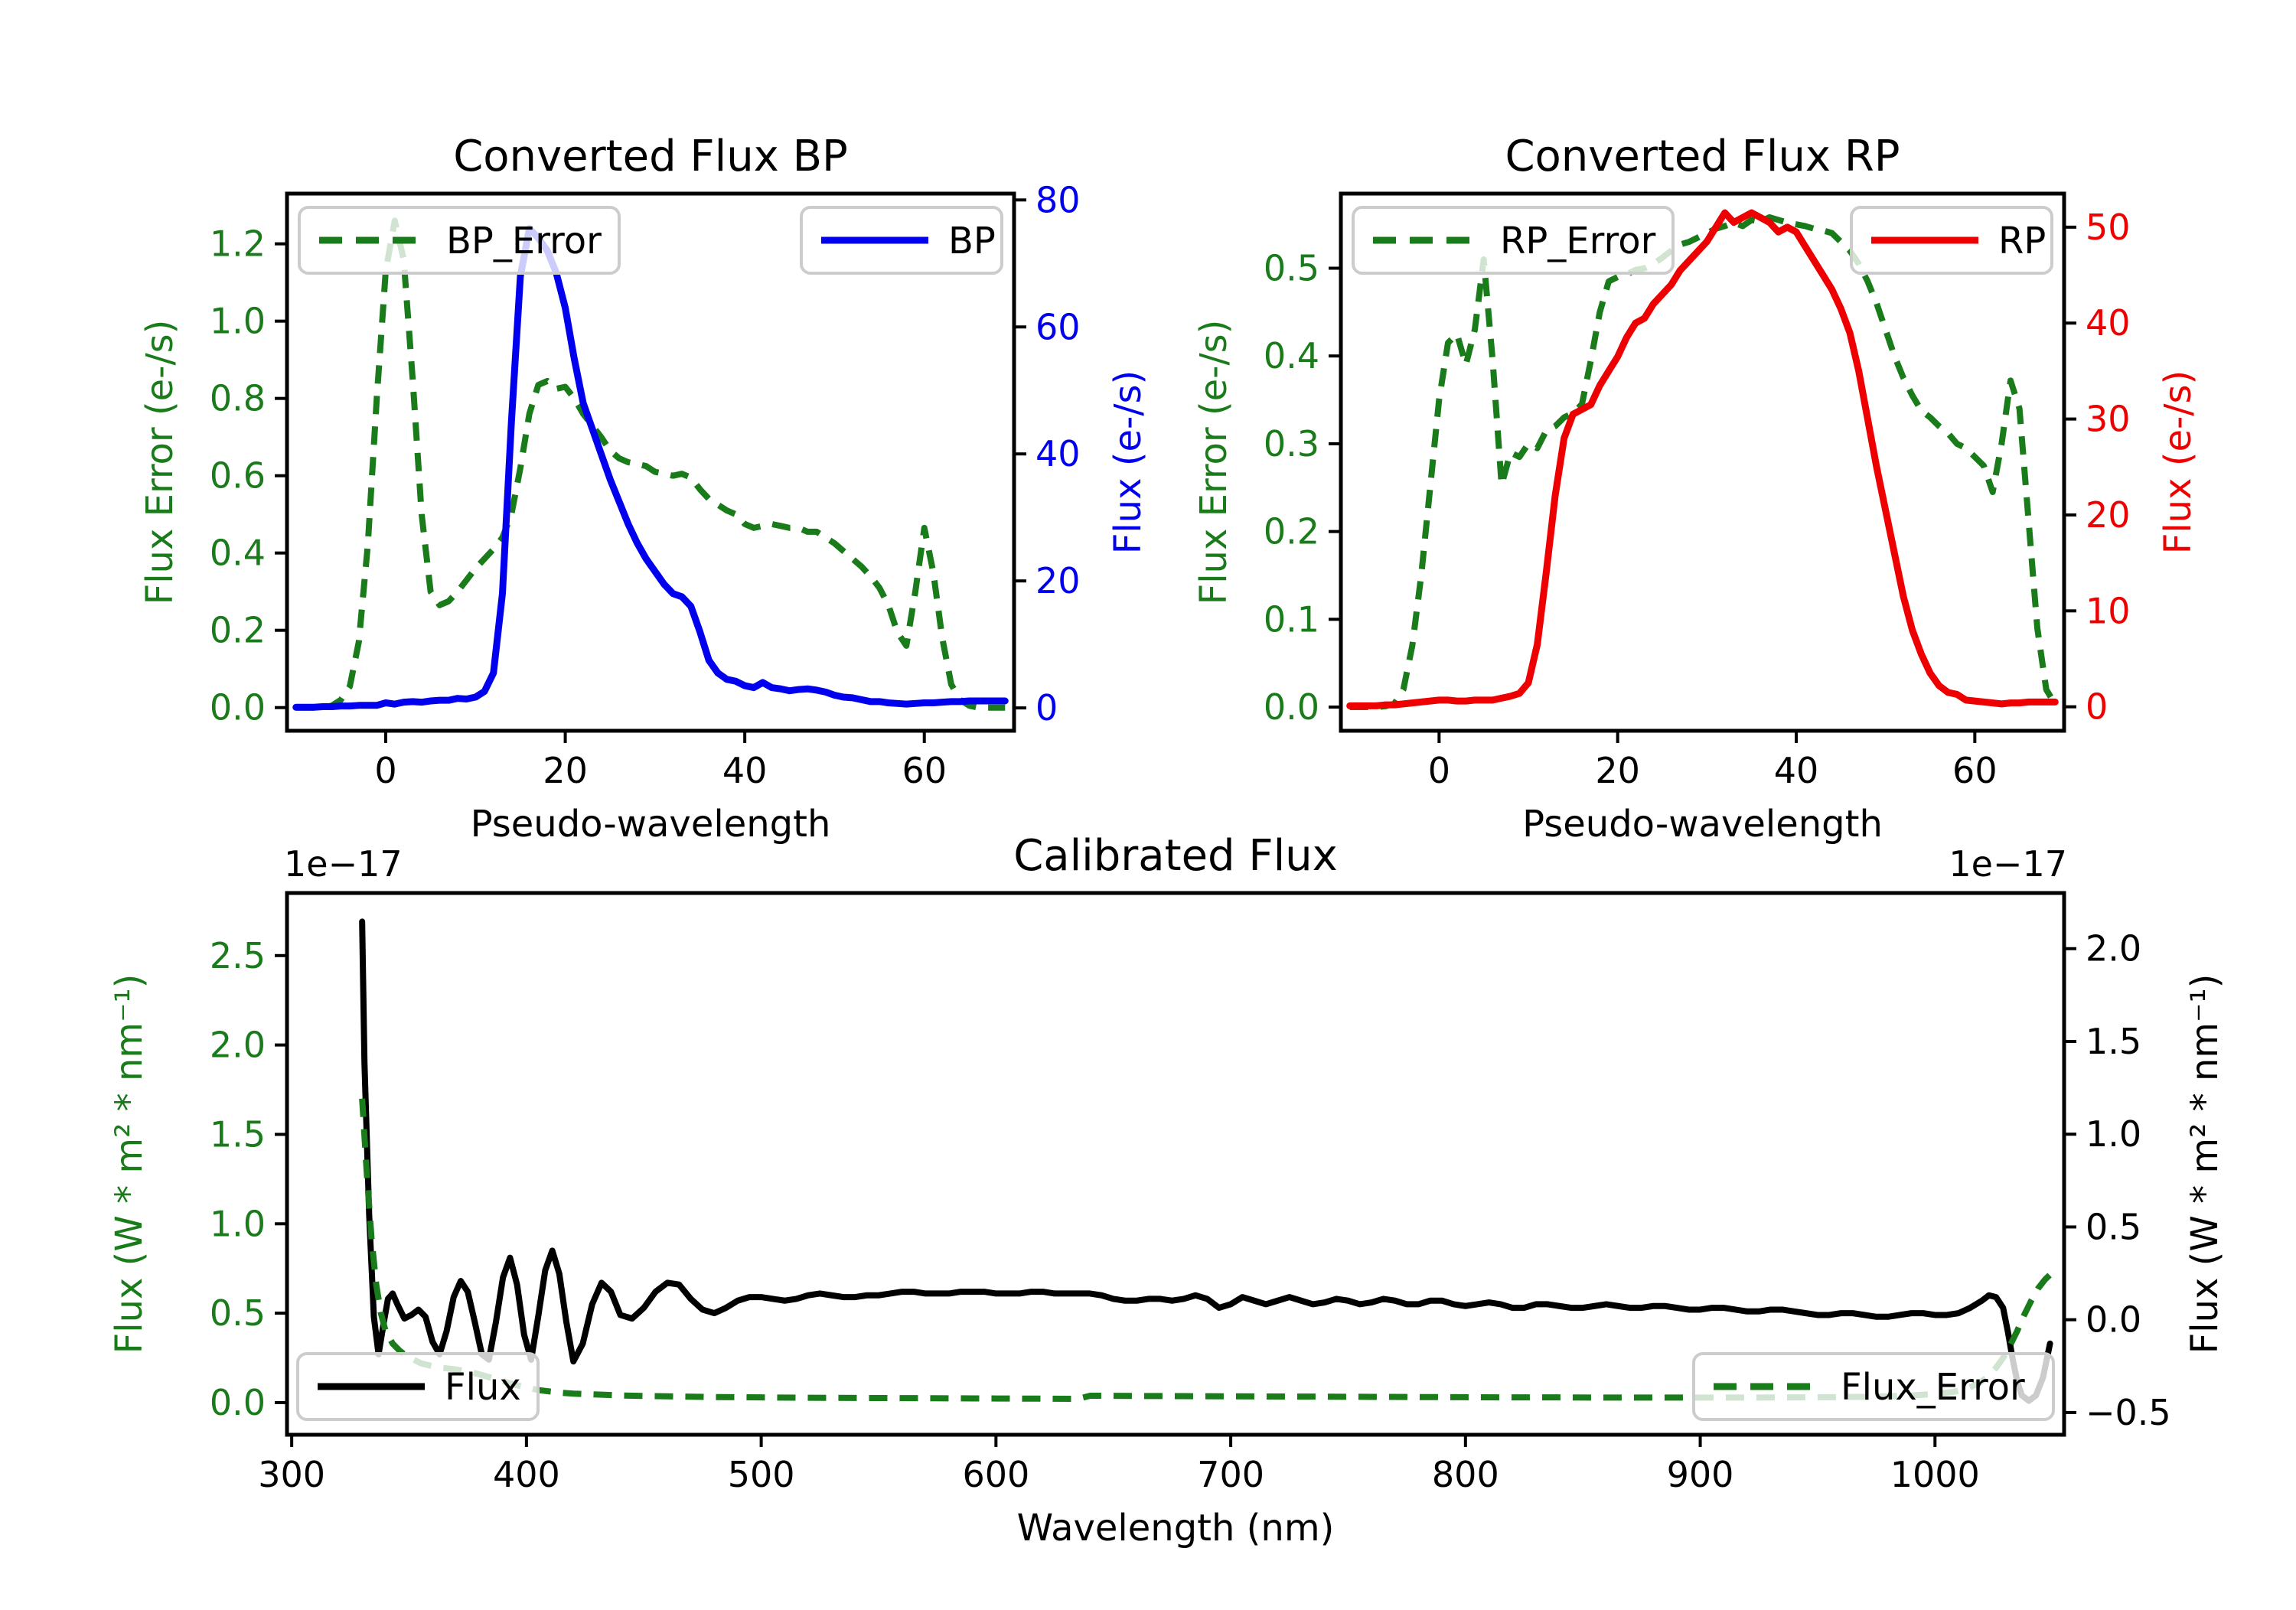  I want to click on y-tick-label-right: 80, so click(1058, 200).